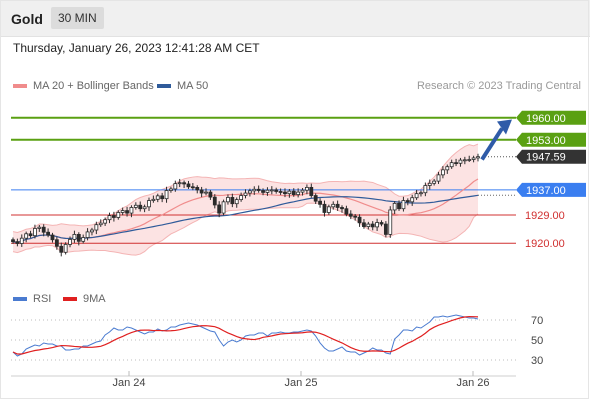 The width and height of the screenshot is (590, 400). What do you see at coordinates (300, 383) in the screenshot?
I see `x-tick-label: Jan 25` at bounding box center [300, 383].